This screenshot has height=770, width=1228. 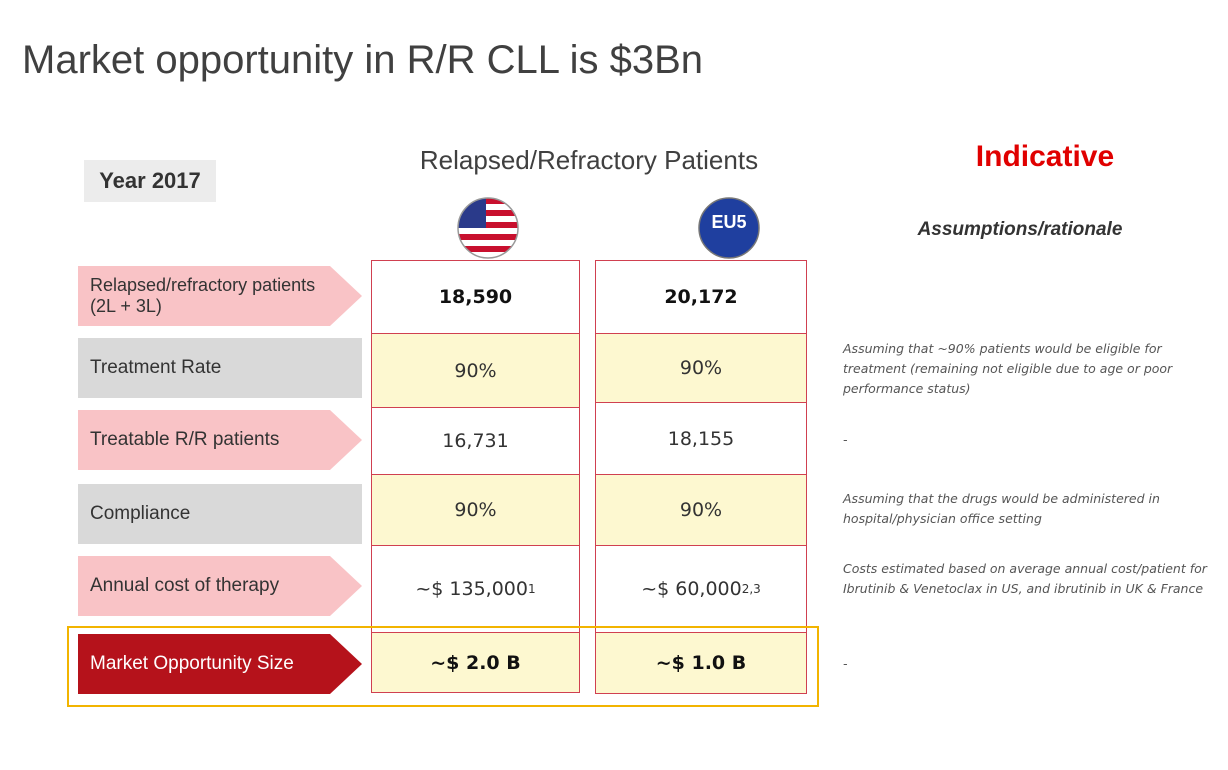 I want to click on cell-text: 18,590, so click(x=475, y=297).